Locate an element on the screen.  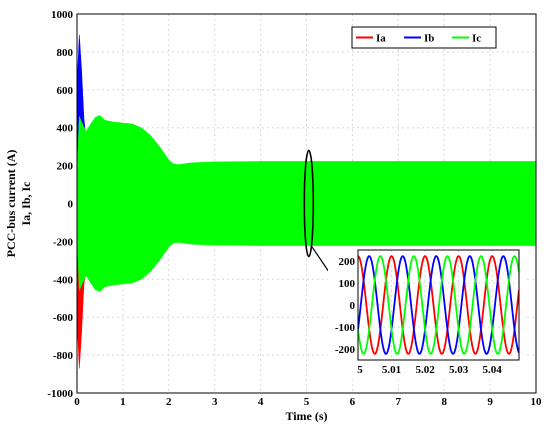
x-tick-label: 4 is located at coordinates (261, 402).